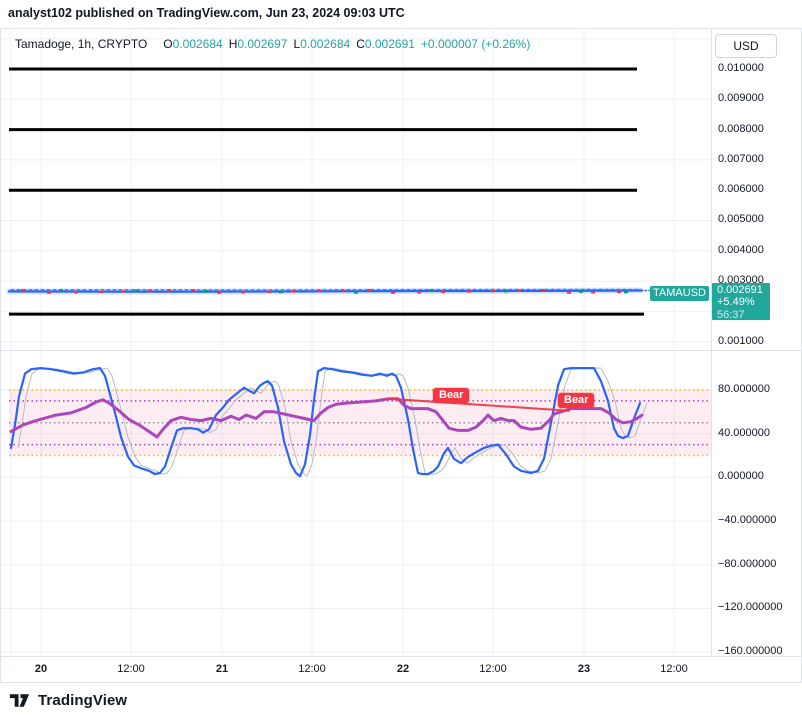  I want to click on series-price, so click(325, 291).